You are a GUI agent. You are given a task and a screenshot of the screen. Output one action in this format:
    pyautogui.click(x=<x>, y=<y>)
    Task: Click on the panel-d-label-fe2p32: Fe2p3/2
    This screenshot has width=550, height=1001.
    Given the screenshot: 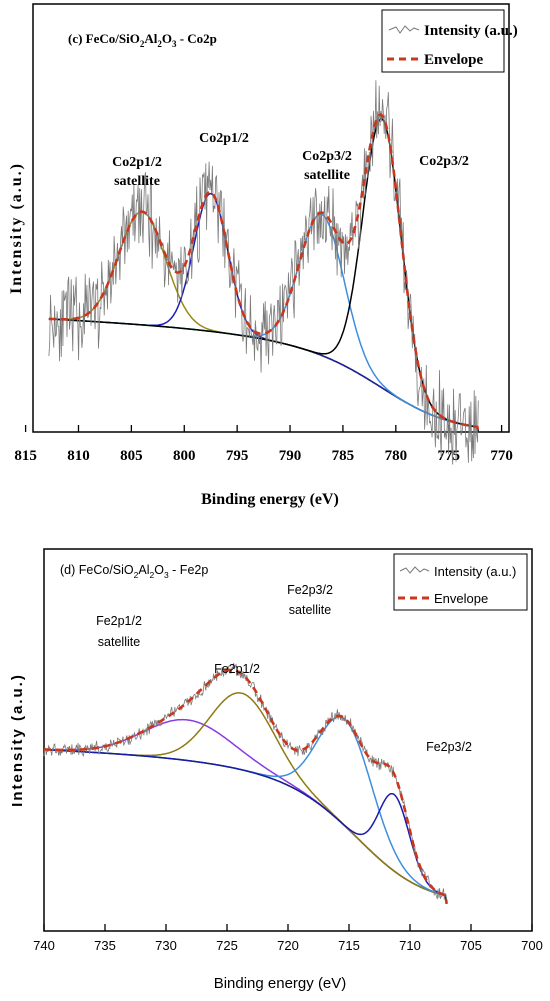 What is the action you would take?
    pyautogui.click(x=449, y=747)
    